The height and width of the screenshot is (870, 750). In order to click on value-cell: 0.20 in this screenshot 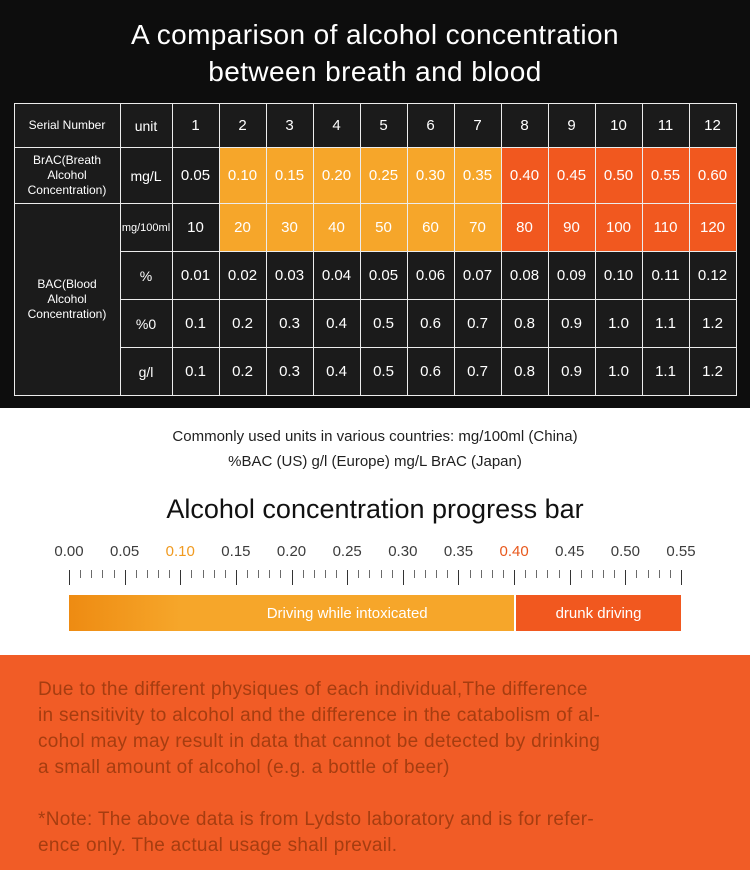, I will do `click(336, 175)`.